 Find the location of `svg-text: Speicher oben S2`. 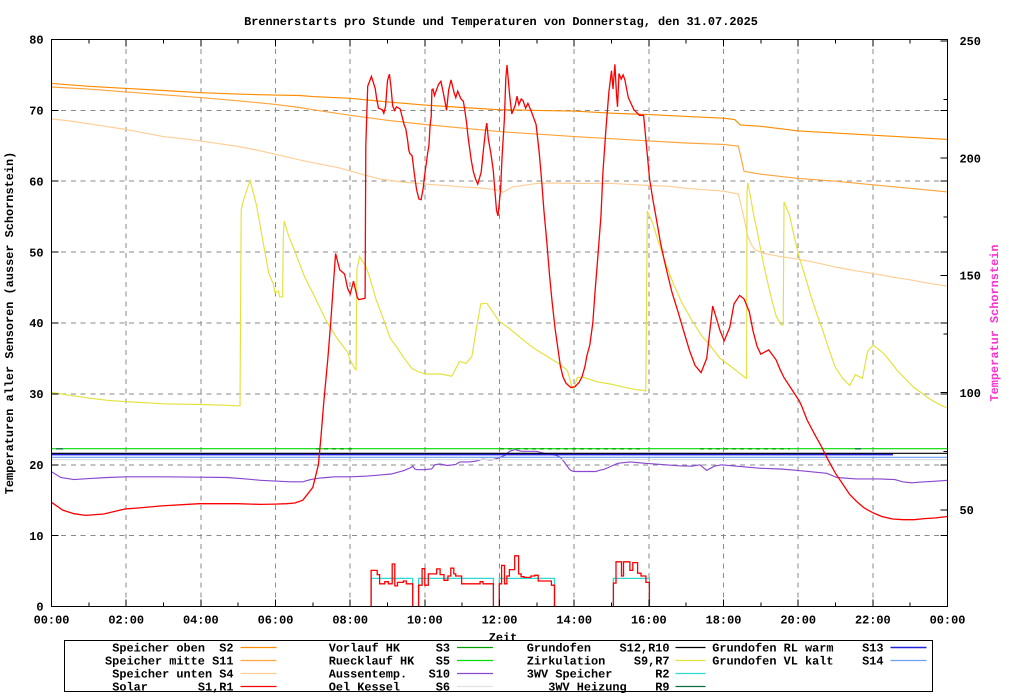

svg-text: Speicher oben S2 is located at coordinates (172, 649).